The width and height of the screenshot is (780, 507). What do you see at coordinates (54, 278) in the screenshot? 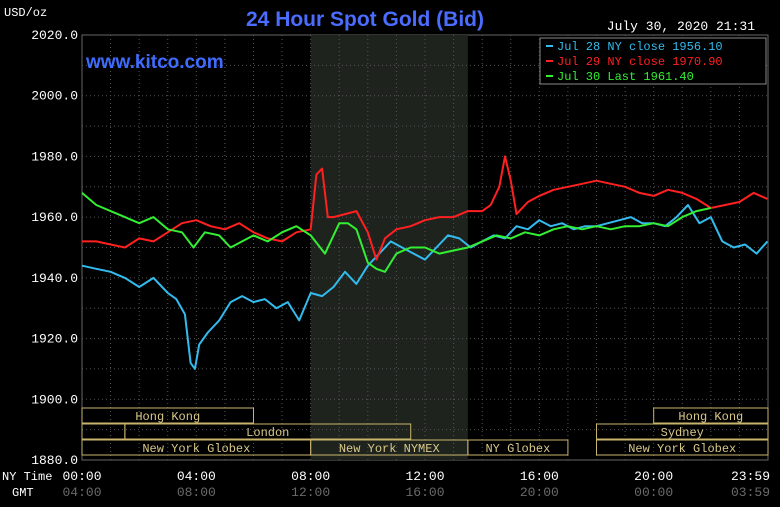
I see `y-tick-label: 1940.0` at bounding box center [54, 278].